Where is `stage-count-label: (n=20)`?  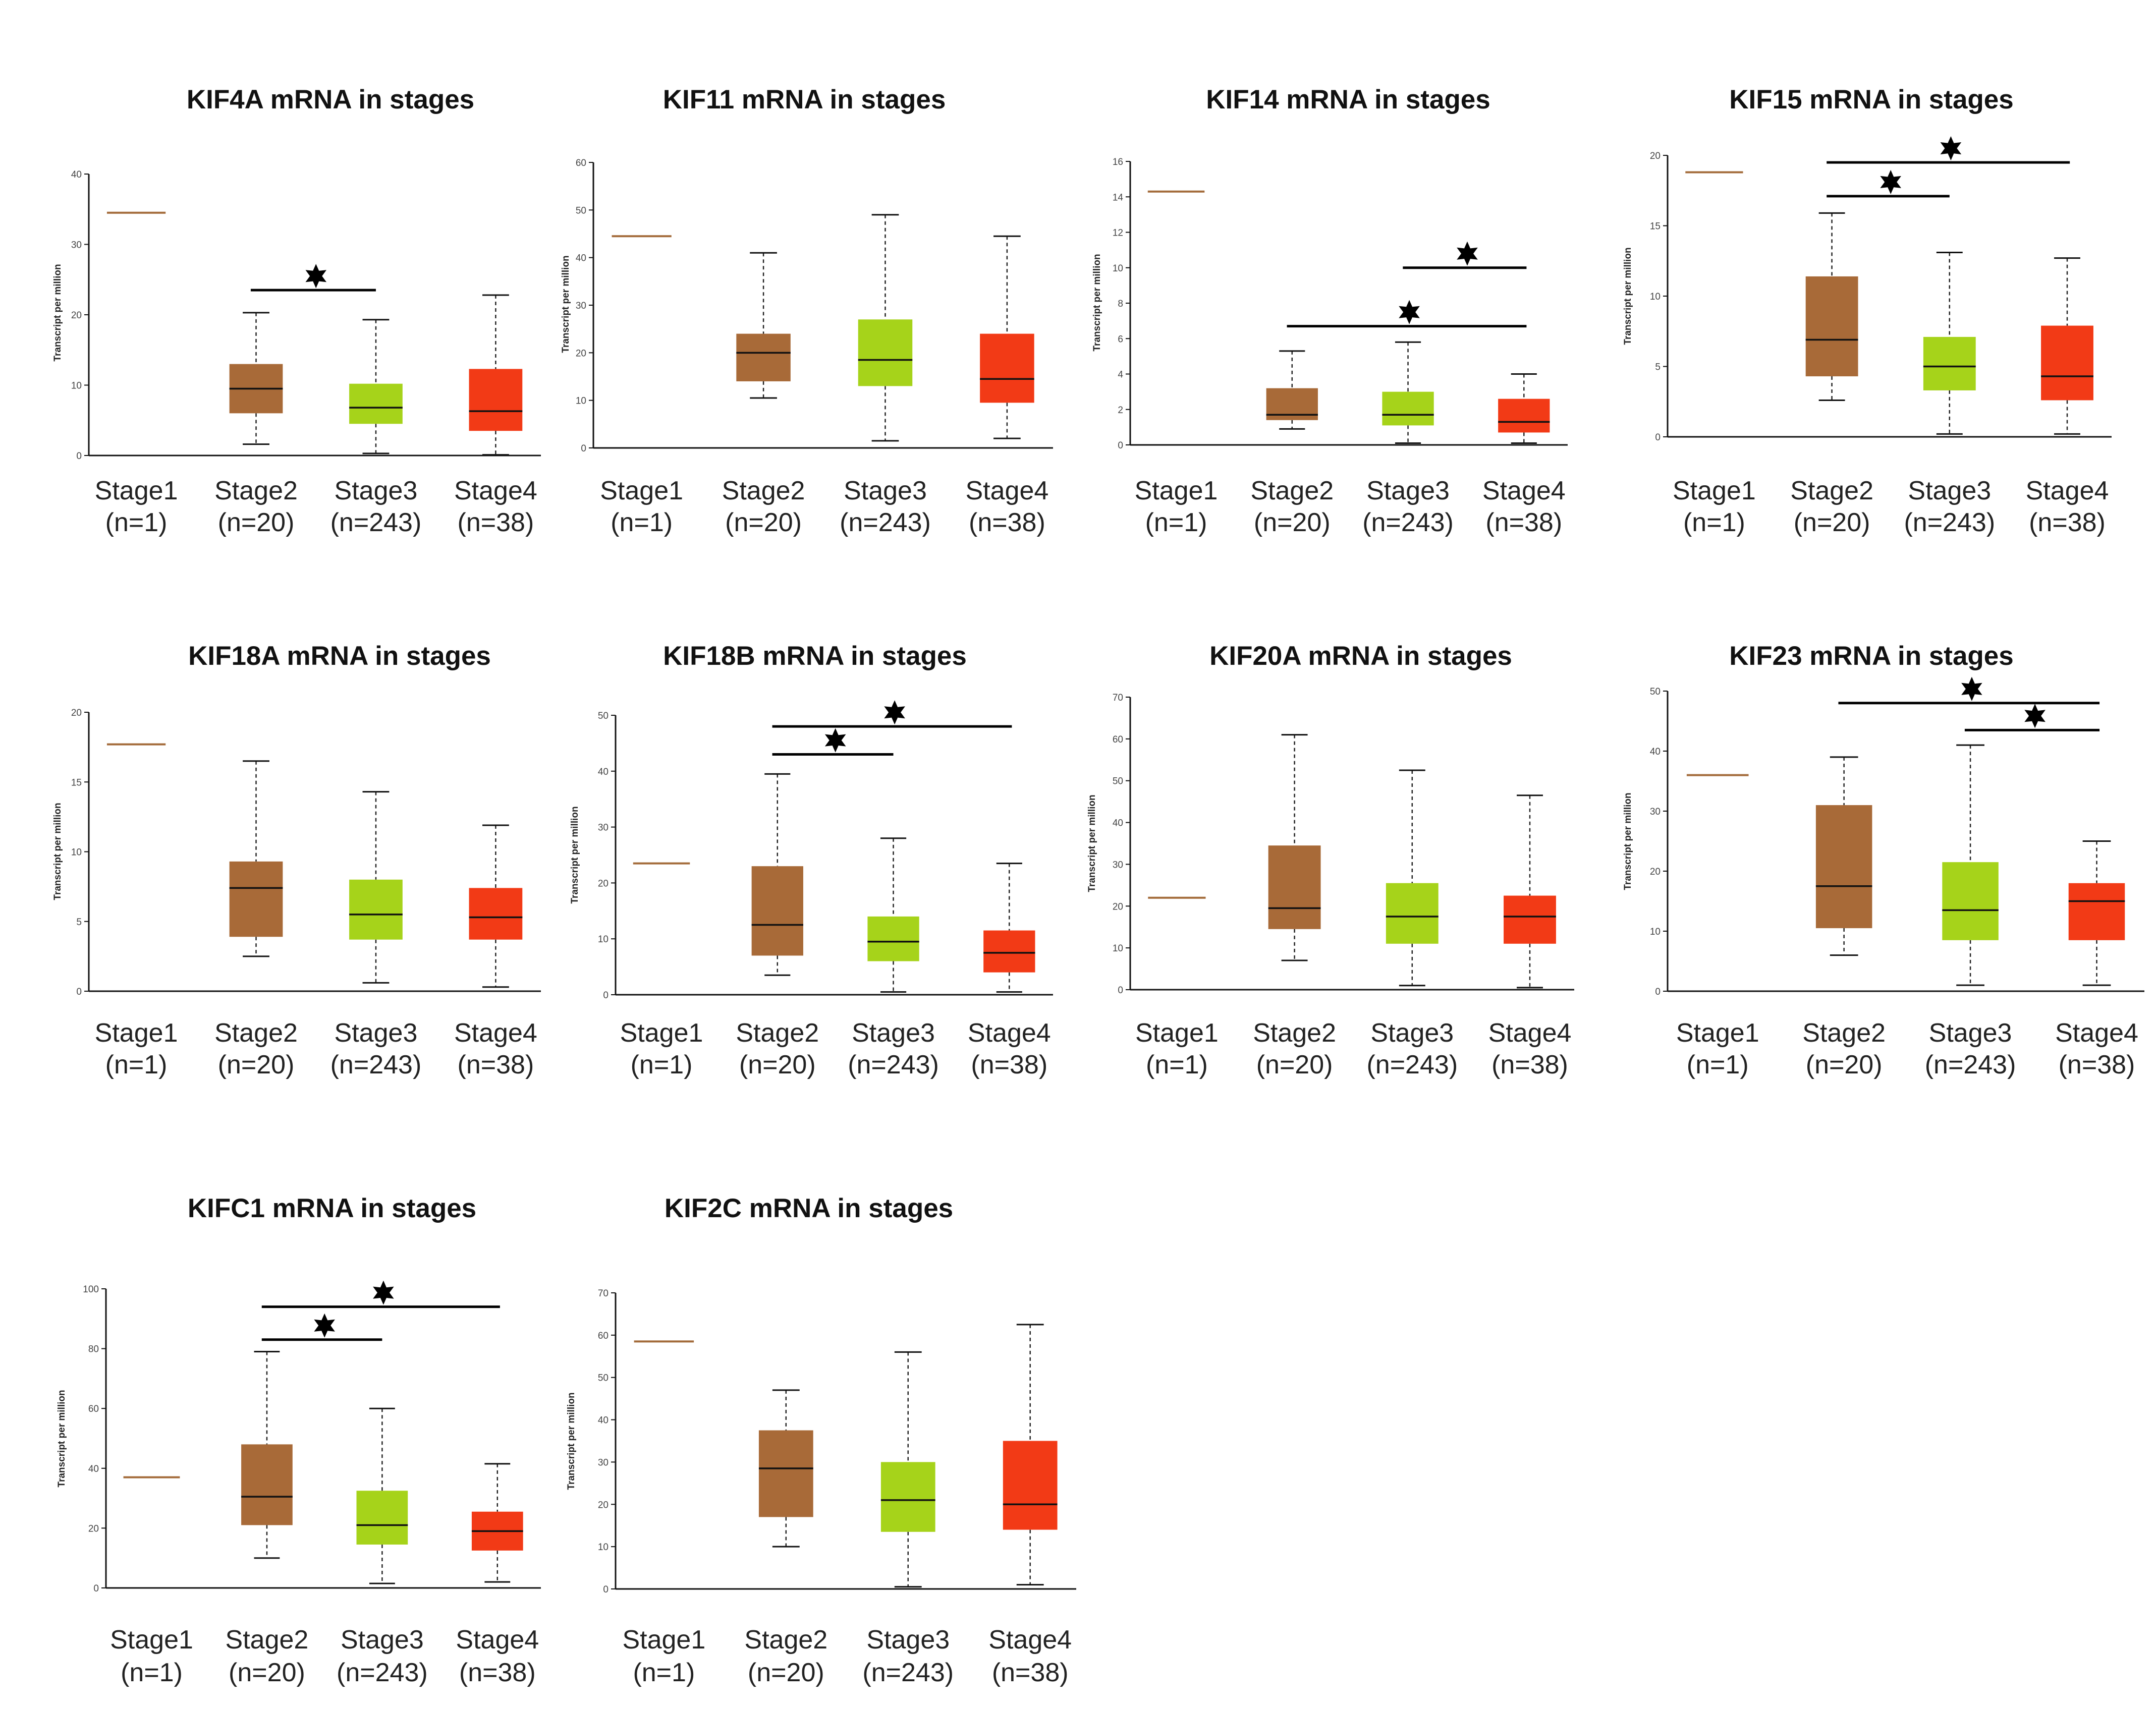
stage-count-label: (n=20) is located at coordinates (256, 522).